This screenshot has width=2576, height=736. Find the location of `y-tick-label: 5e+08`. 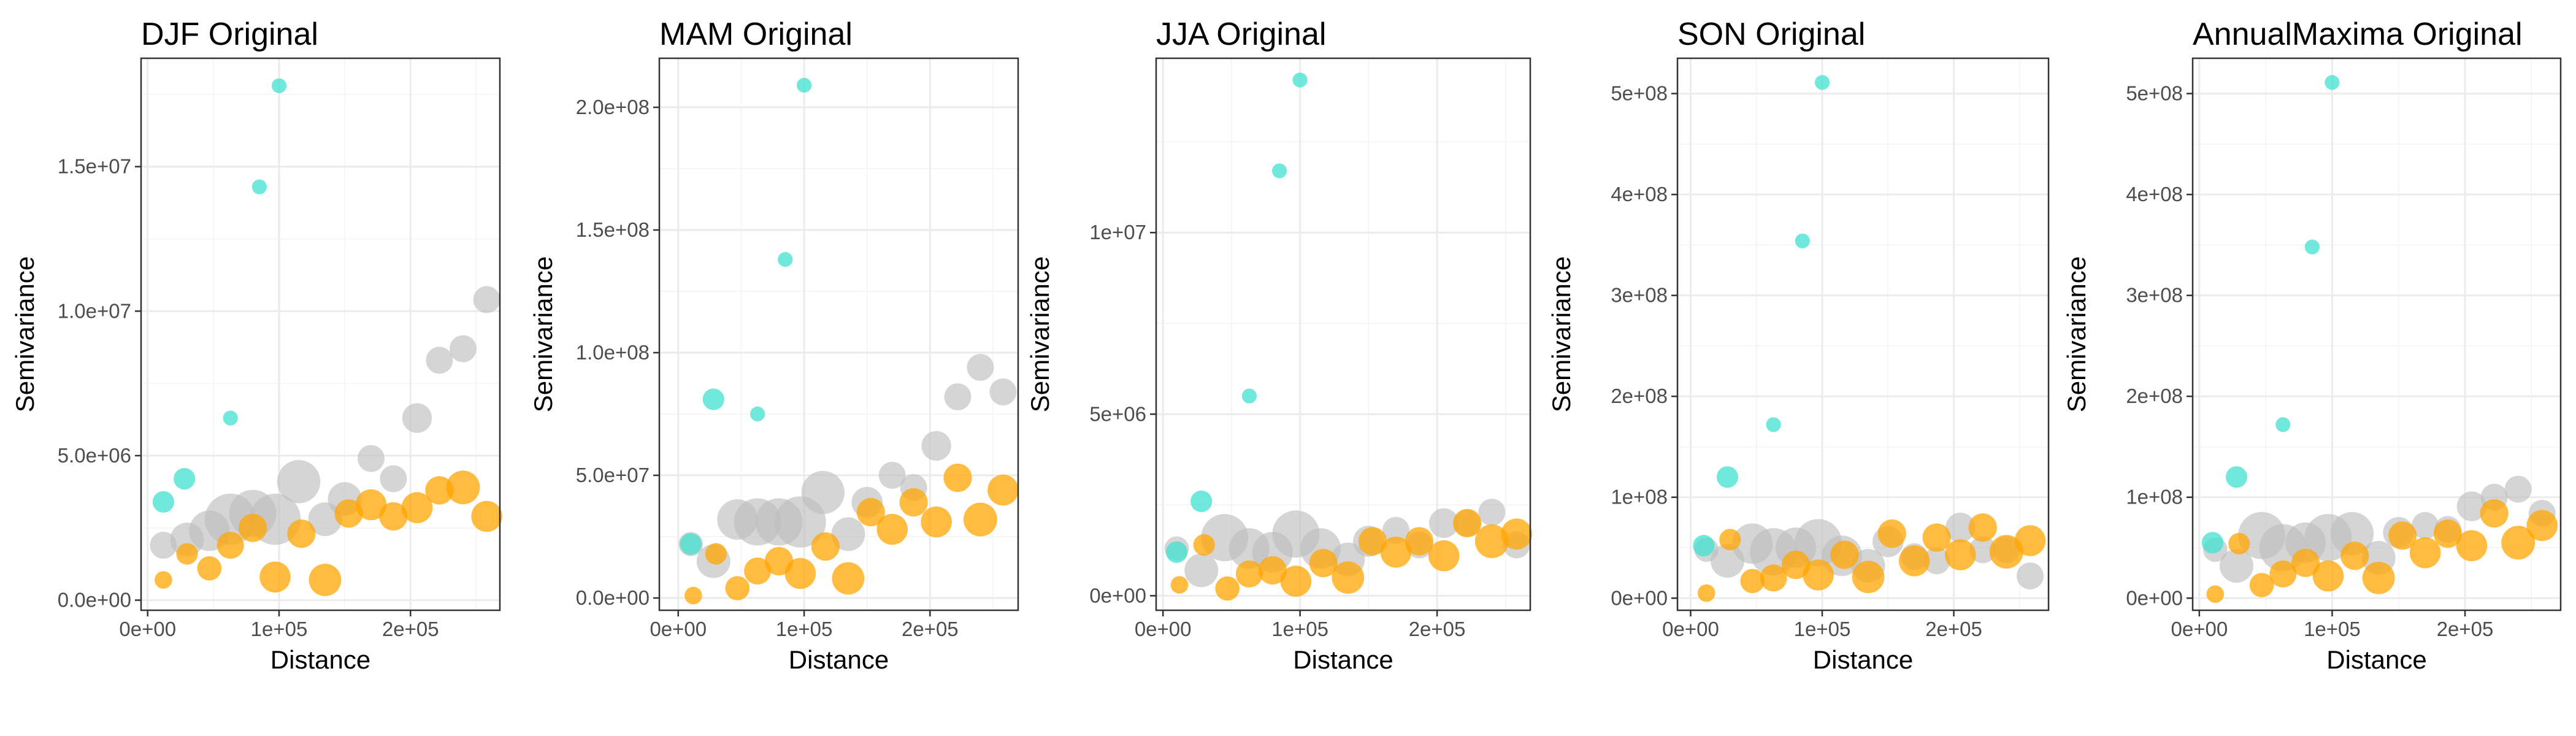

y-tick-label: 5e+08 is located at coordinates (2154, 93).